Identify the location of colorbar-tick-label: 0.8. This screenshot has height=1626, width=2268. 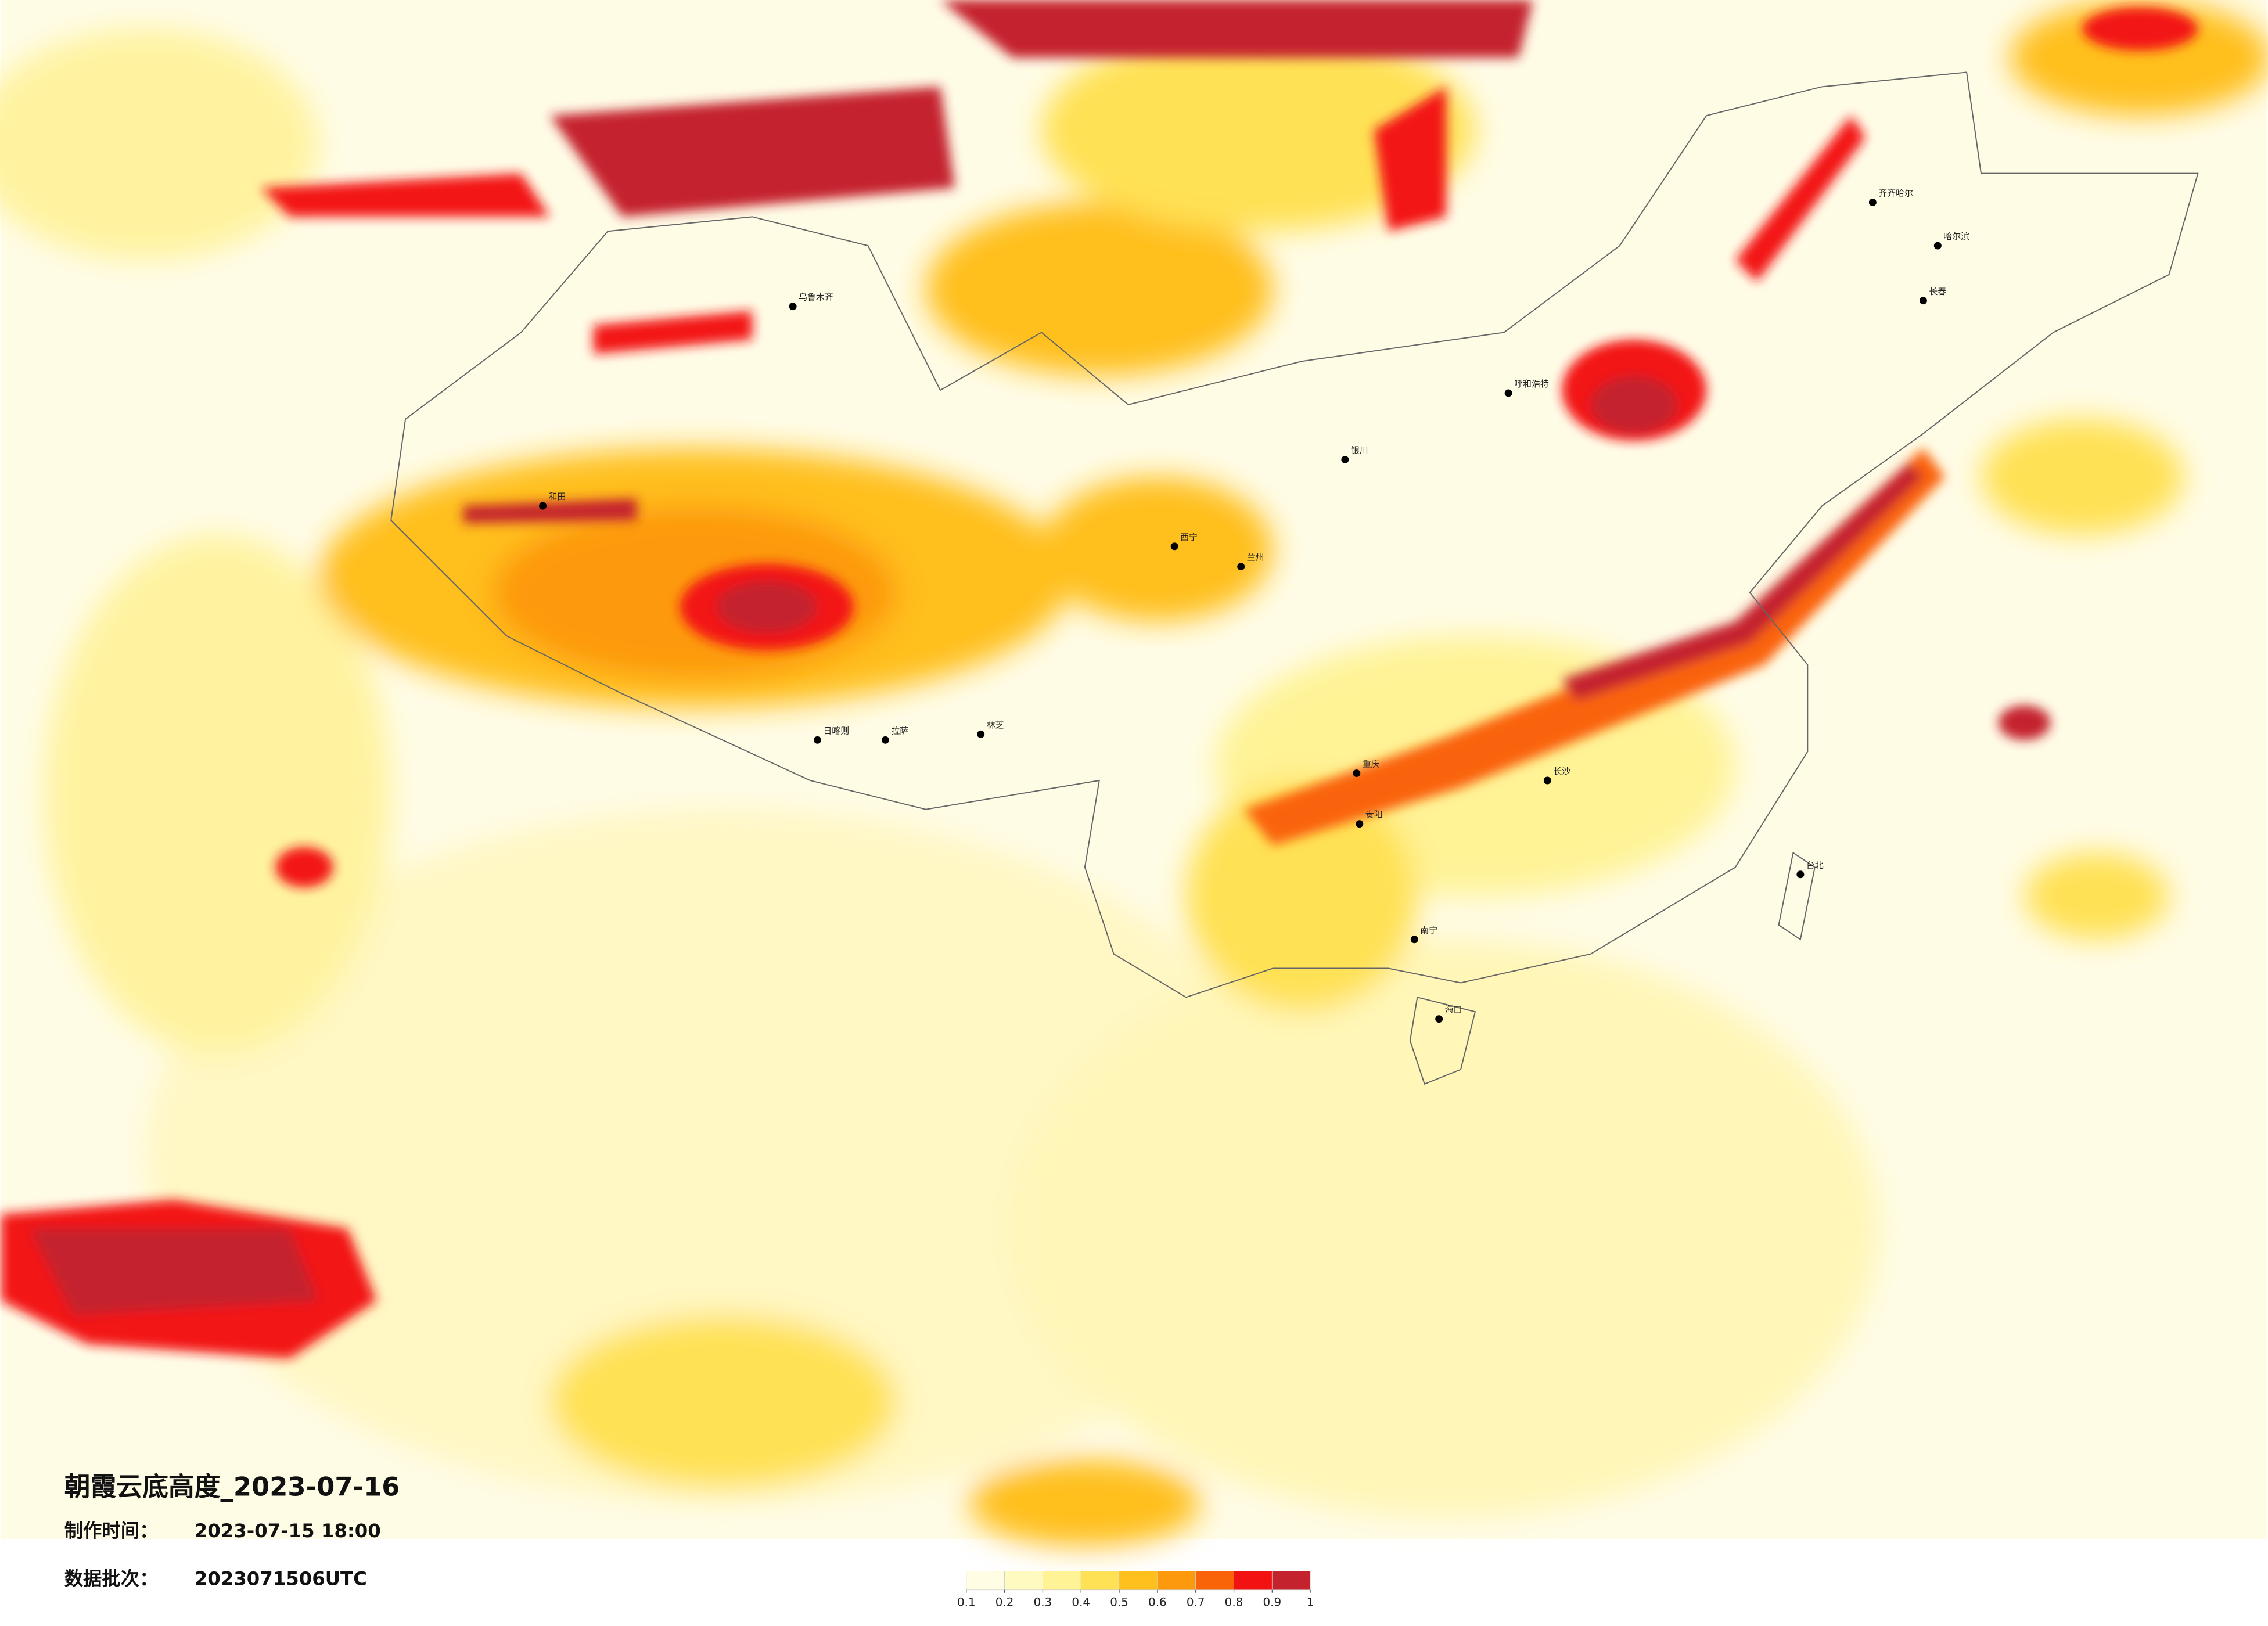
(1234, 1602).